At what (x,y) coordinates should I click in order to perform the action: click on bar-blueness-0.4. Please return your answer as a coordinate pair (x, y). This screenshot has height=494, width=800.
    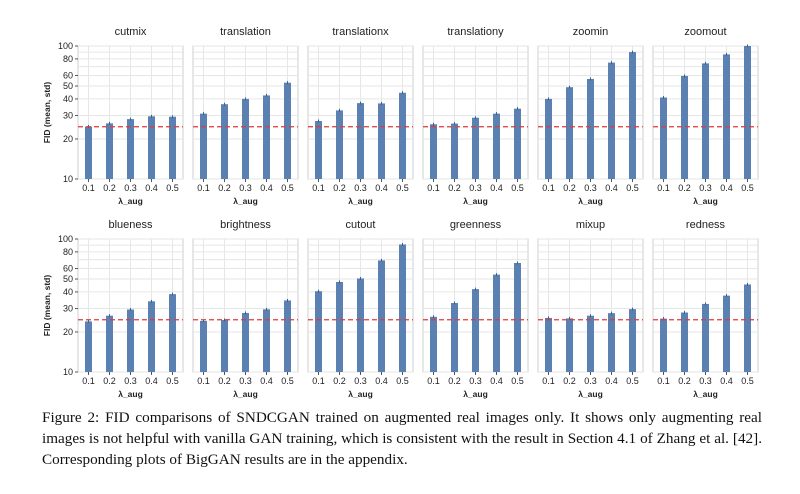
    Looking at the image, I should click on (151, 336).